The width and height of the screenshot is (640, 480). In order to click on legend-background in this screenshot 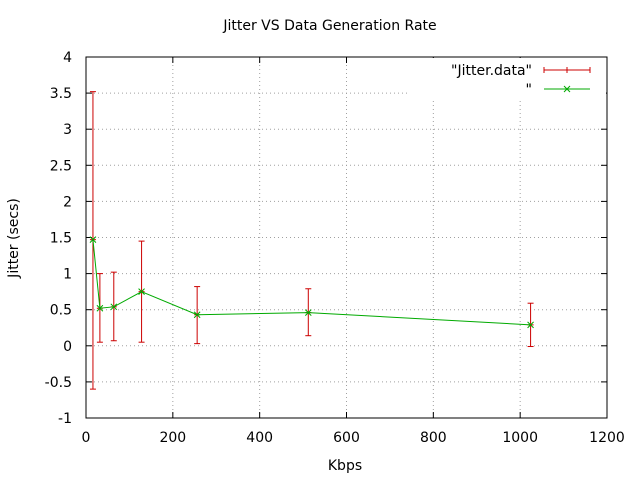, I will do `click(507, 78)`.